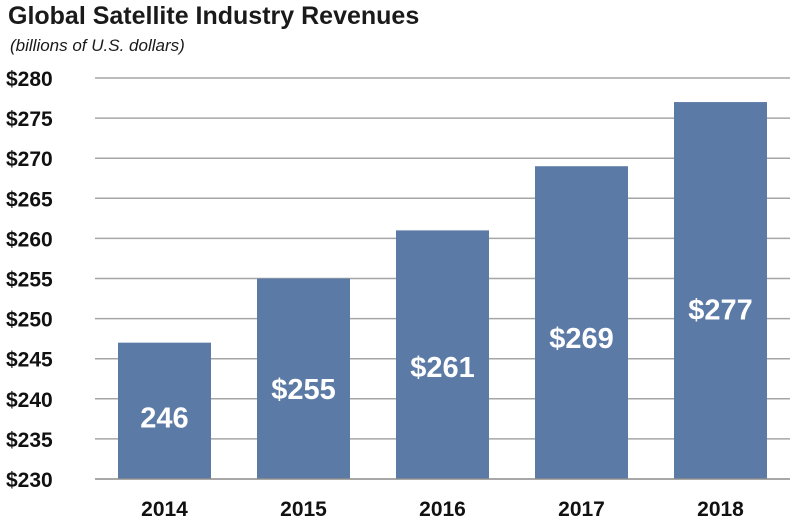 This screenshot has width=800, height=527. I want to click on x-tick-label-2018: 2018, so click(720, 509).